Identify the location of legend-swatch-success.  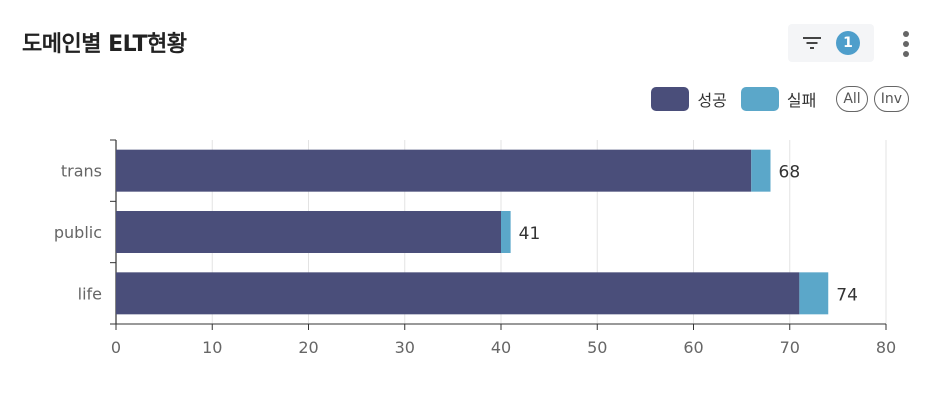
(670, 99).